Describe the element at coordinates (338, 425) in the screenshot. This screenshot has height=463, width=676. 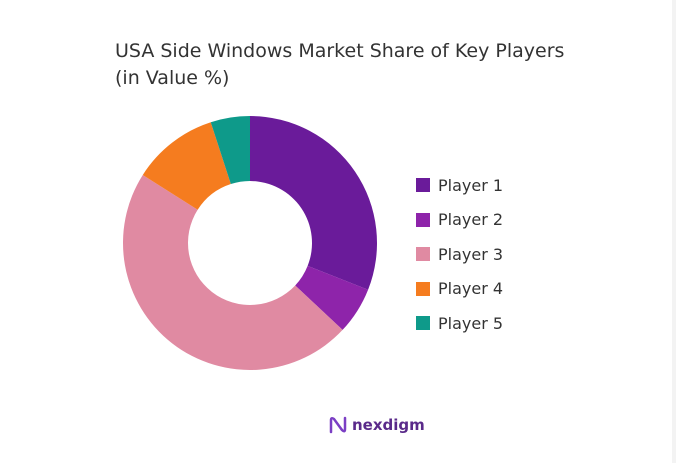
I see `nexdigm-logo-icon` at that location.